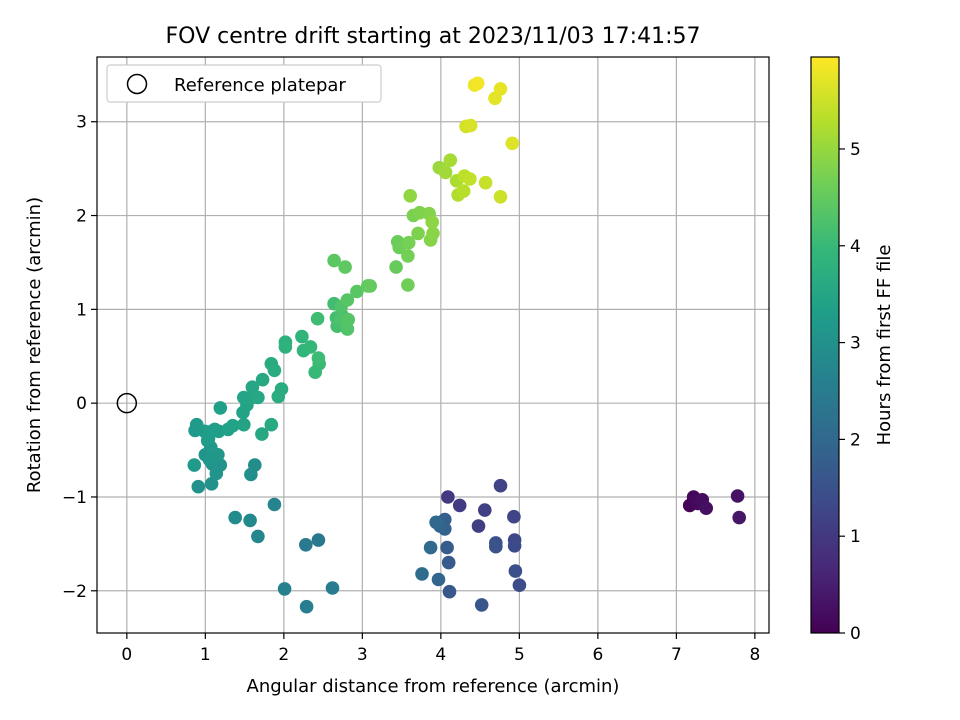 The width and height of the screenshot is (960, 720). What do you see at coordinates (855, 247) in the screenshot?
I see `colorbar-tick-label: 4` at bounding box center [855, 247].